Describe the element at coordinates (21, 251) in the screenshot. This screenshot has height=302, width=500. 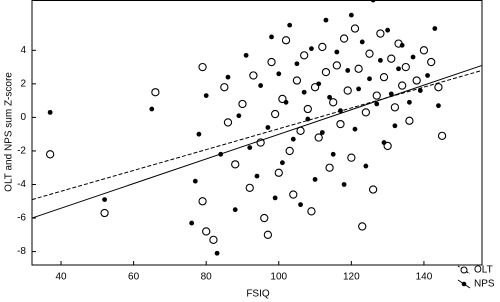
I see `y-tick-label: -8` at that location.